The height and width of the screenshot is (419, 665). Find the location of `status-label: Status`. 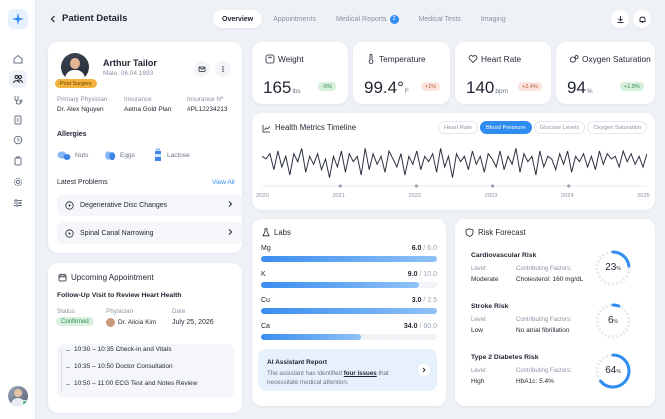

status-label: Status is located at coordinates (66, 311).